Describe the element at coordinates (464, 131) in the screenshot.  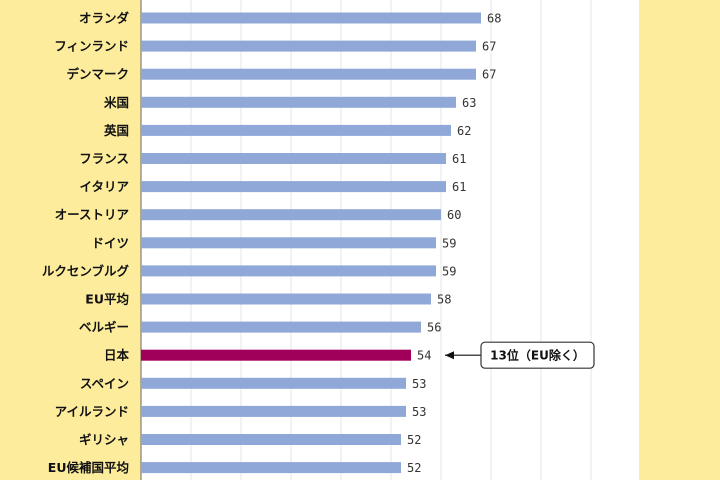
I see `value-label: 62` at that location.